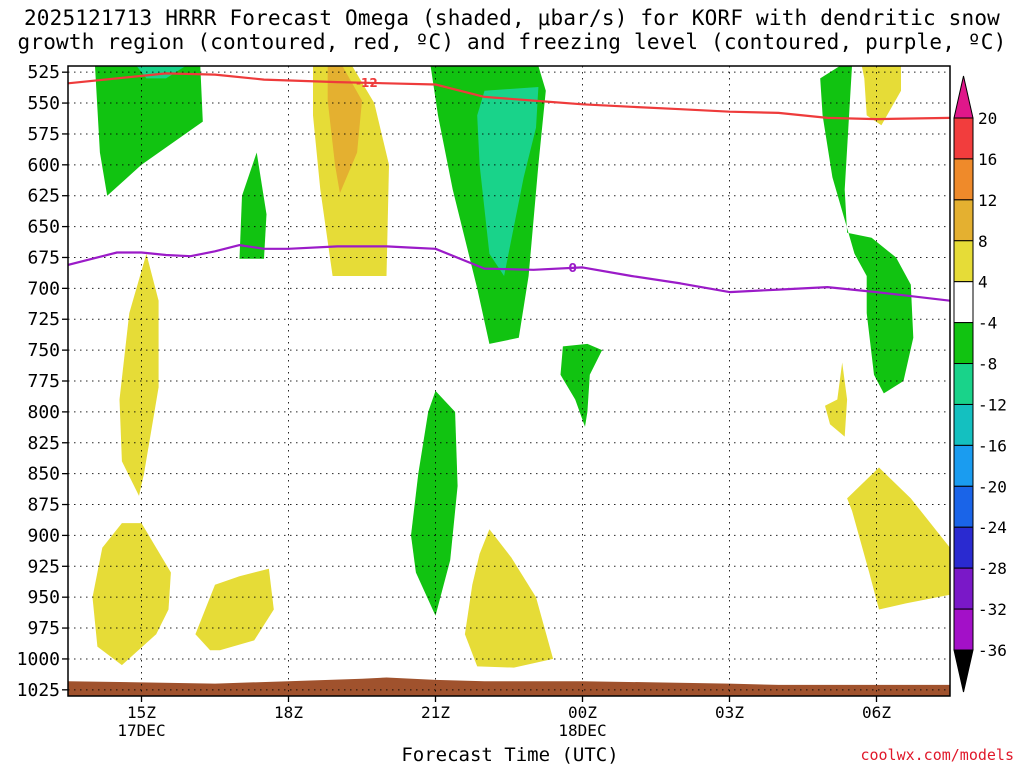  What do you see at coordinates (43, 196) in the screenshot?
I see `y-tick-label-625: 625` at bounding box center [43, 196].